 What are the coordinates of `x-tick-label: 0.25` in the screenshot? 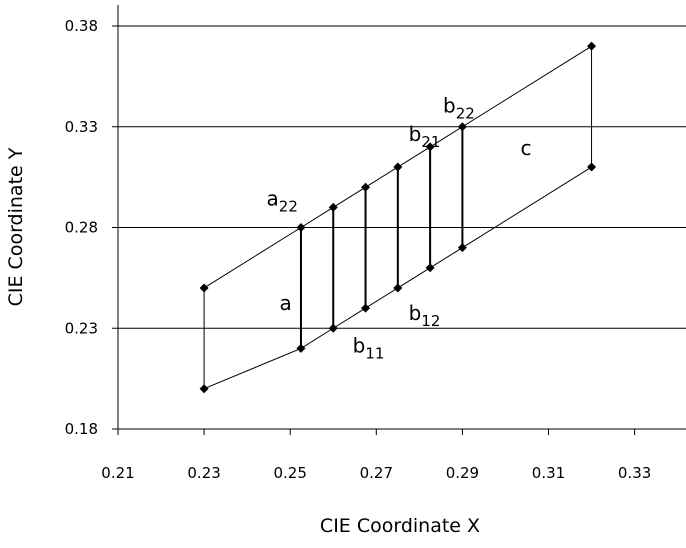 It's located at (289, 473).